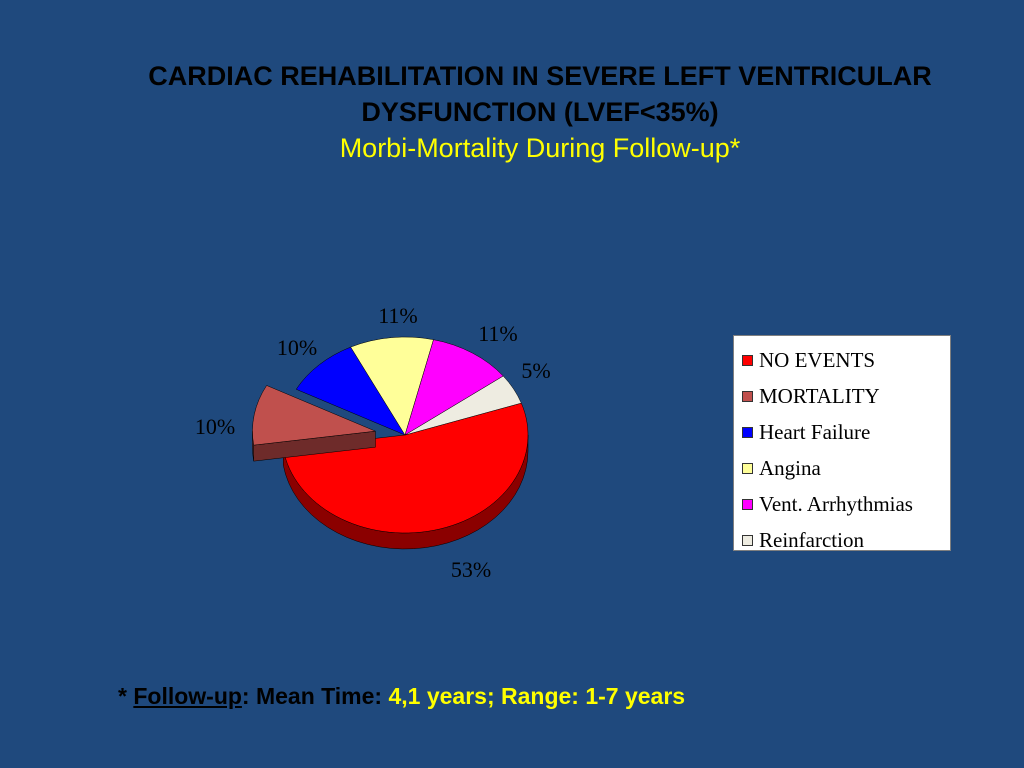 This screenshot has width=1024, height=768. I want to click on data-label-2: 10%, so click(297, 347).